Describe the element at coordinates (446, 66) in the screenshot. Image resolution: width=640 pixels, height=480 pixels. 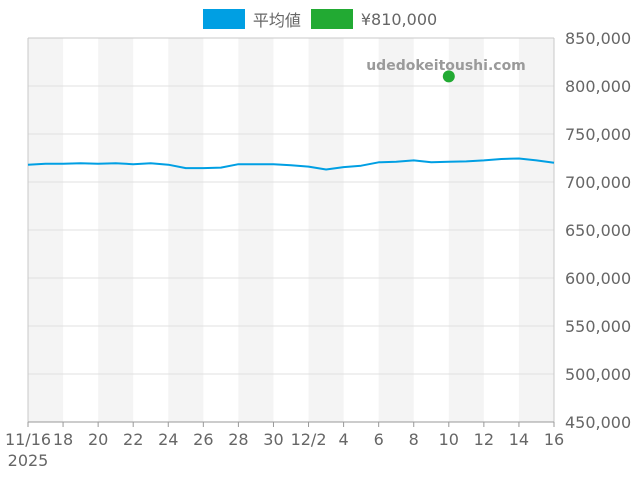
I see `watermark-text: udedokeitoushi.com` at that location.